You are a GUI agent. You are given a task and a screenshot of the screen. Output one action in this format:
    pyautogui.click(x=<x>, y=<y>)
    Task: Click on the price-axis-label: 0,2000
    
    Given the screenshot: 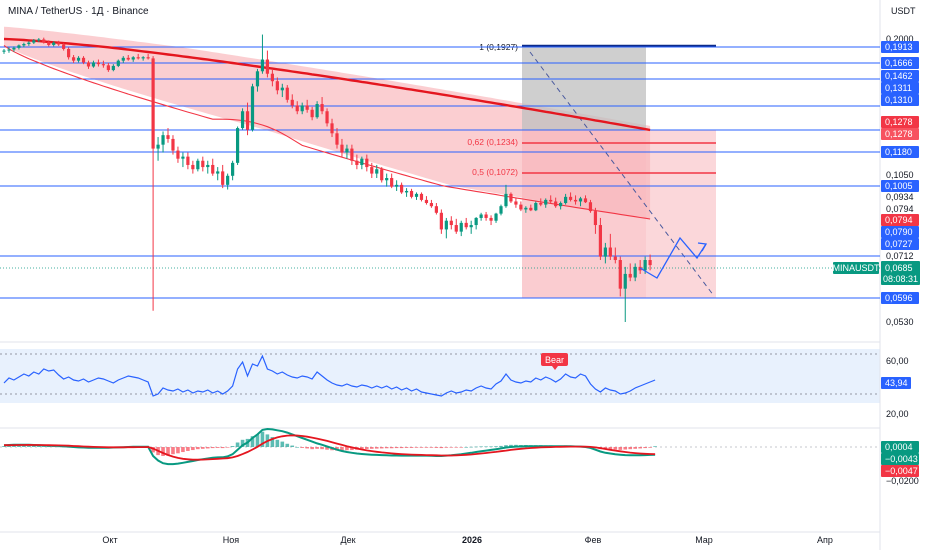 What is the action you would take?
    pyautogui.click(x=900, y=39)
    